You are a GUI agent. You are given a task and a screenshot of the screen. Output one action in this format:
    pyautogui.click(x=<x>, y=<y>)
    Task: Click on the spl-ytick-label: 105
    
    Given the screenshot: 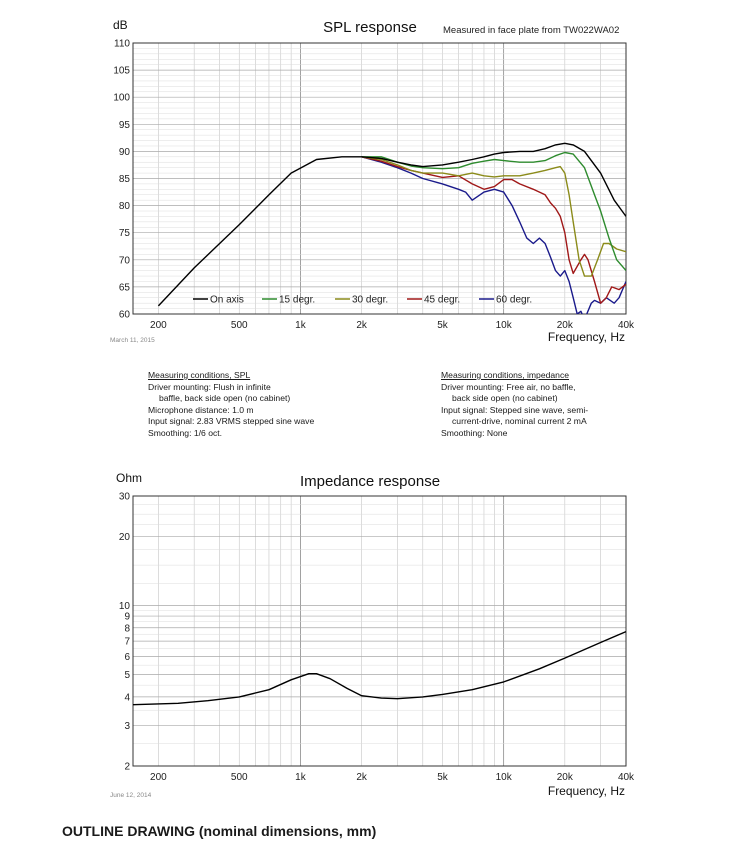 What is the action you would take?
    pyautogui.click(x=121, y=71)
    